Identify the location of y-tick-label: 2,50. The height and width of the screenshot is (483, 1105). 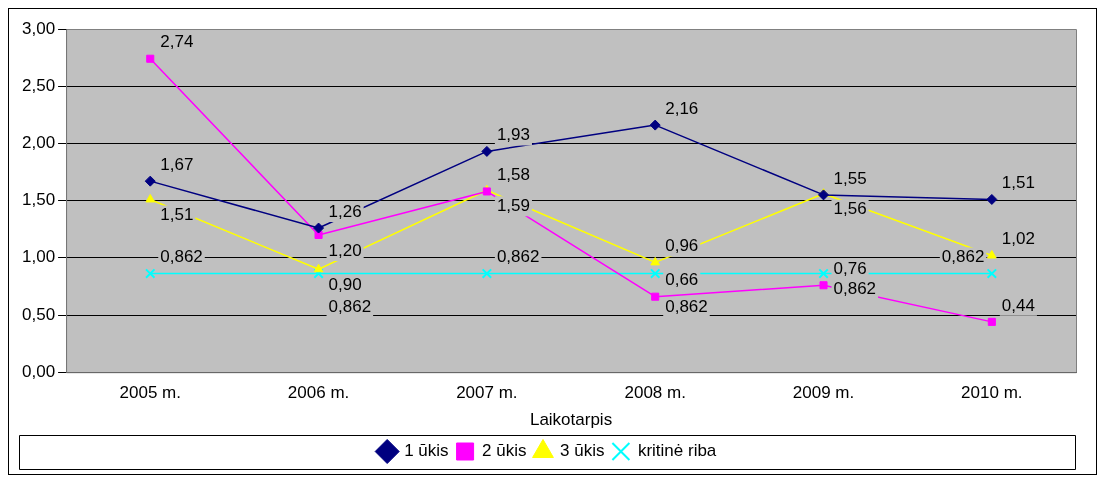
(38, 85).